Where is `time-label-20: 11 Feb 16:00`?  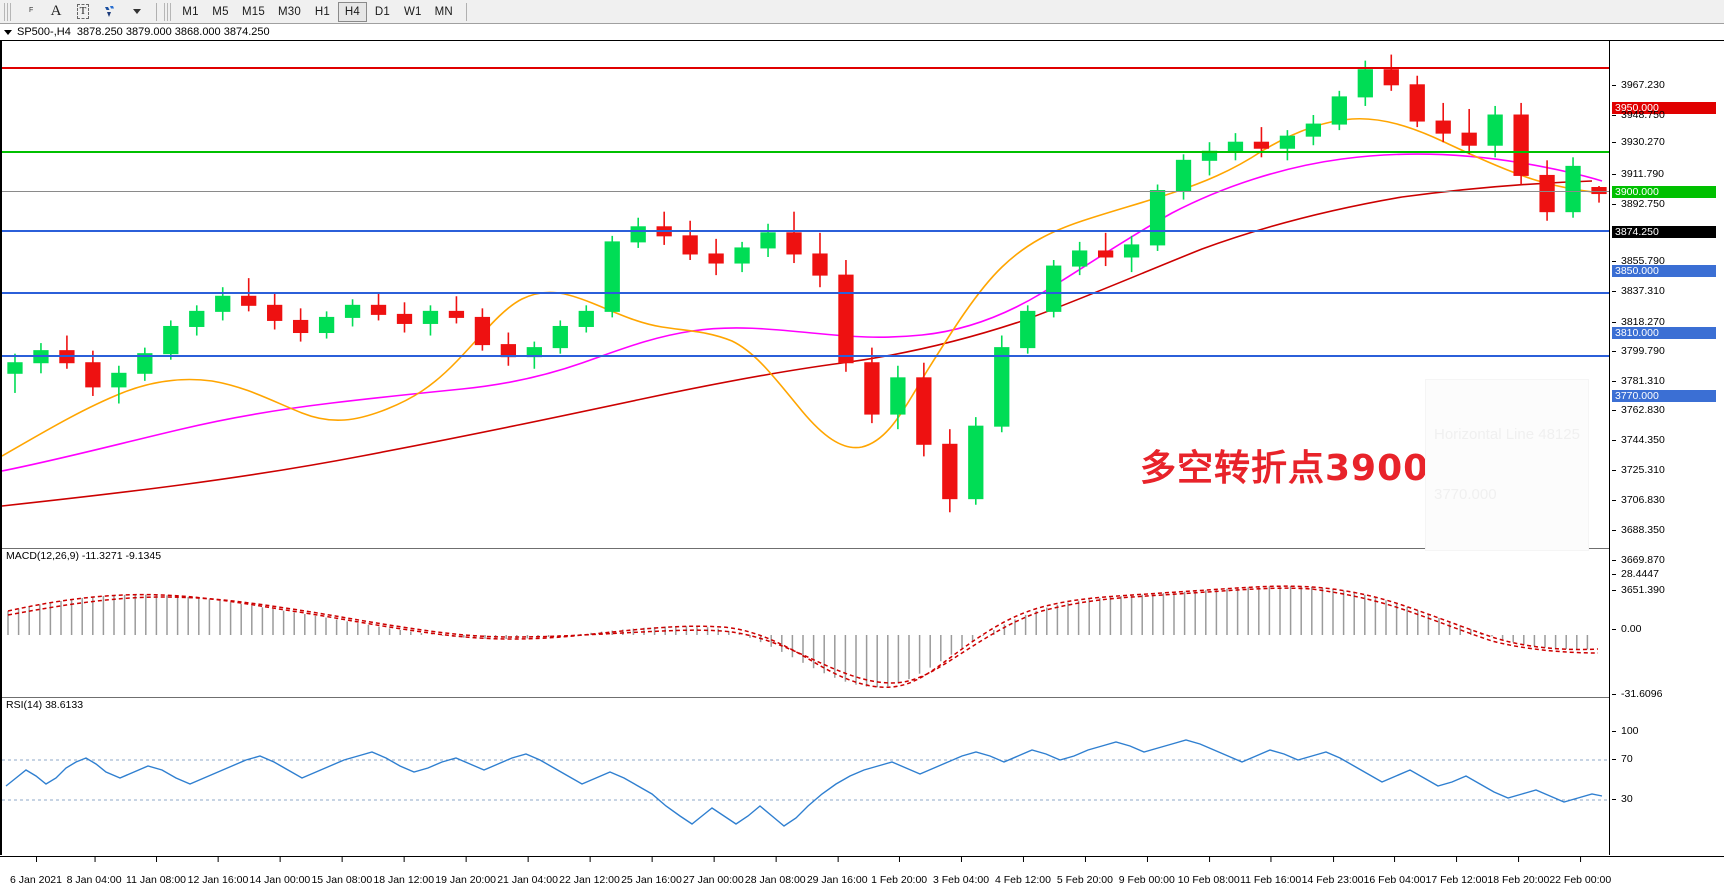 time-label-20: 11 Feb 16:00 is located at coordinates (1271, 871).